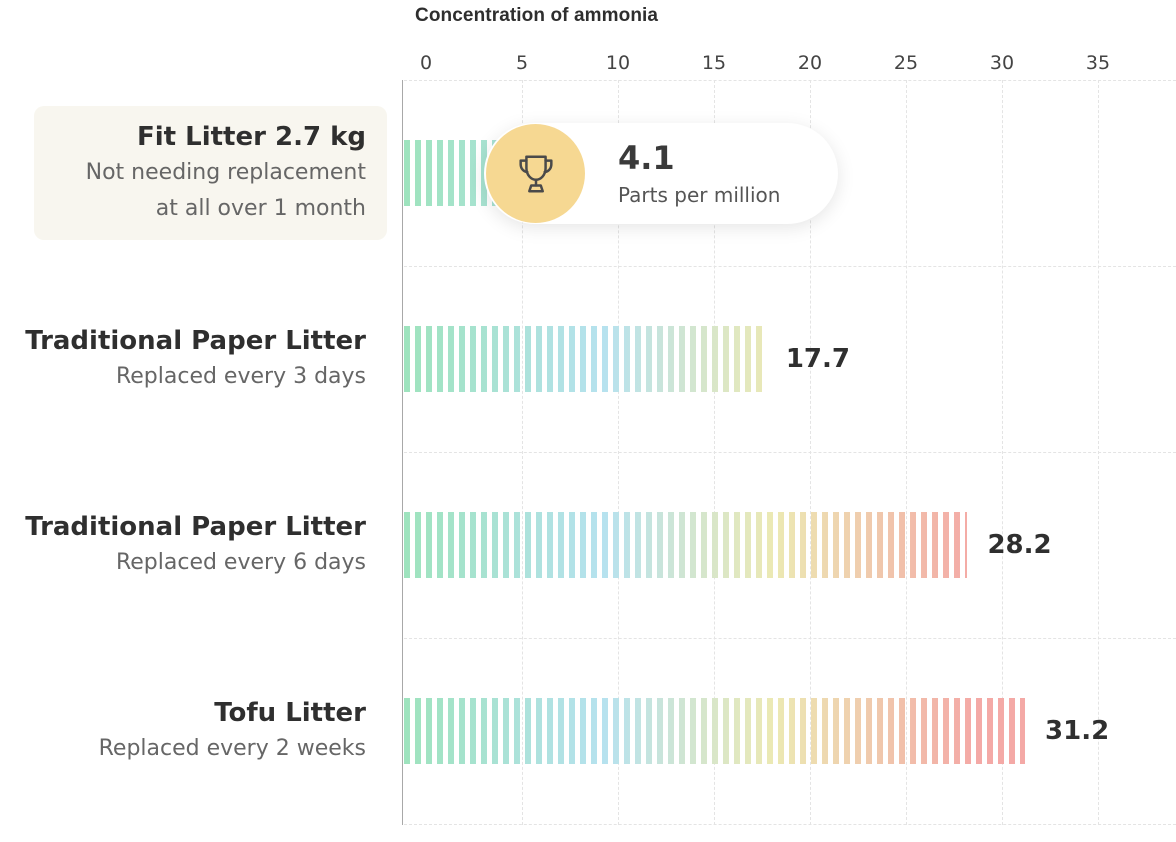 This screenshot has height=842, width=1176. I want to click on category-name: Tofu Litter, so click(290, 713).